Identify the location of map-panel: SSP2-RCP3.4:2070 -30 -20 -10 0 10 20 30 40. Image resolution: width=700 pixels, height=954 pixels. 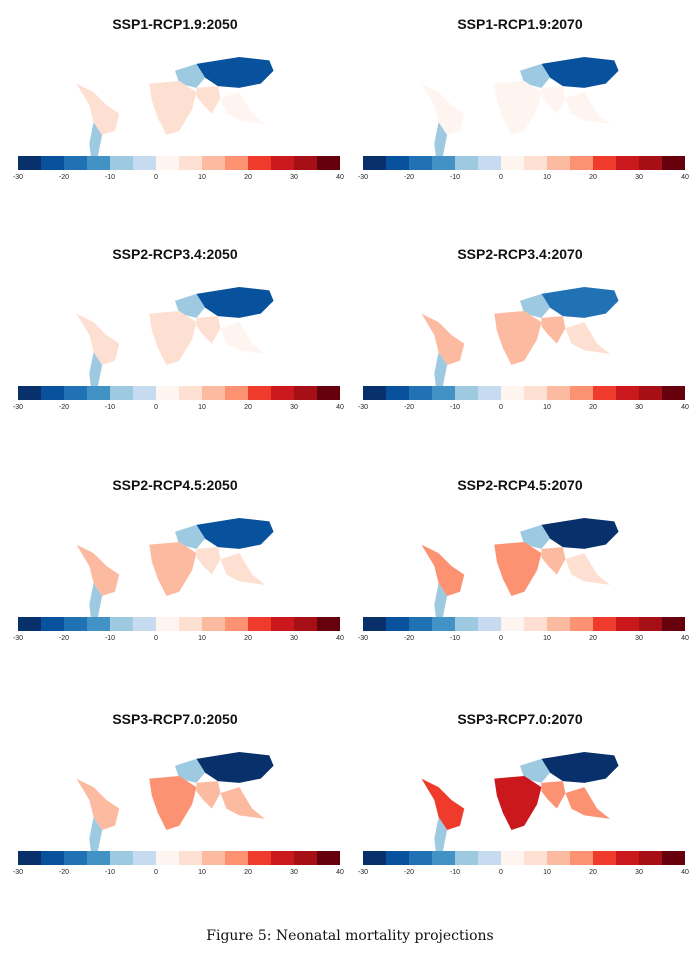
(522, 340).